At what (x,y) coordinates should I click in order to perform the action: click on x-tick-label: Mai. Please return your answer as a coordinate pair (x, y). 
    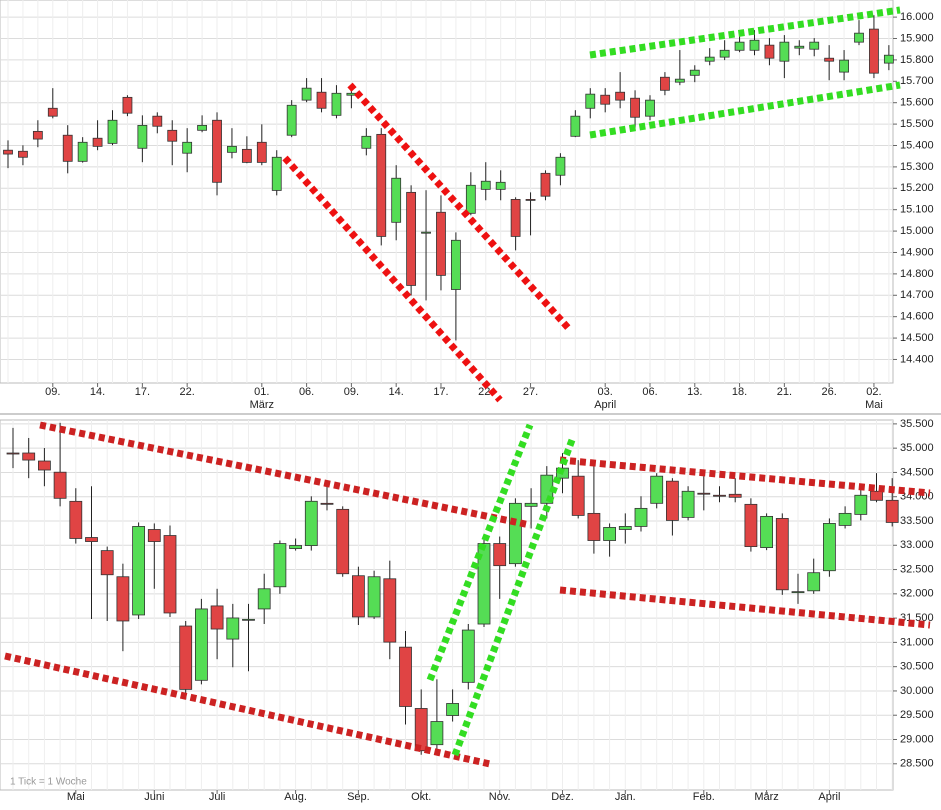
    Looking at the image, I should click on (76, 797).